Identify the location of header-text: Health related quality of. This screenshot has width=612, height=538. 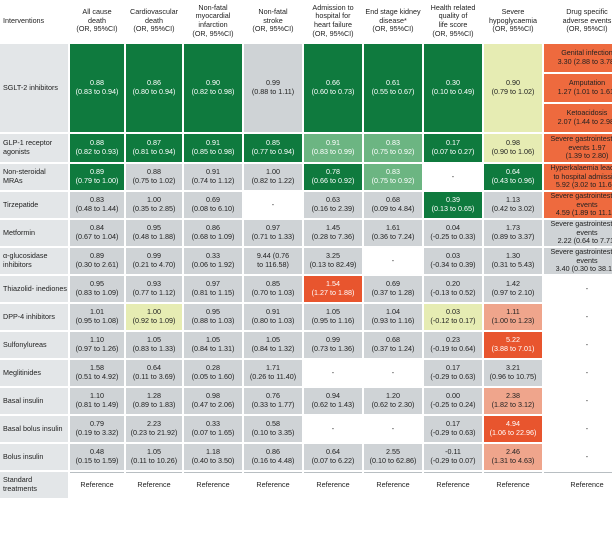
(453, 11).